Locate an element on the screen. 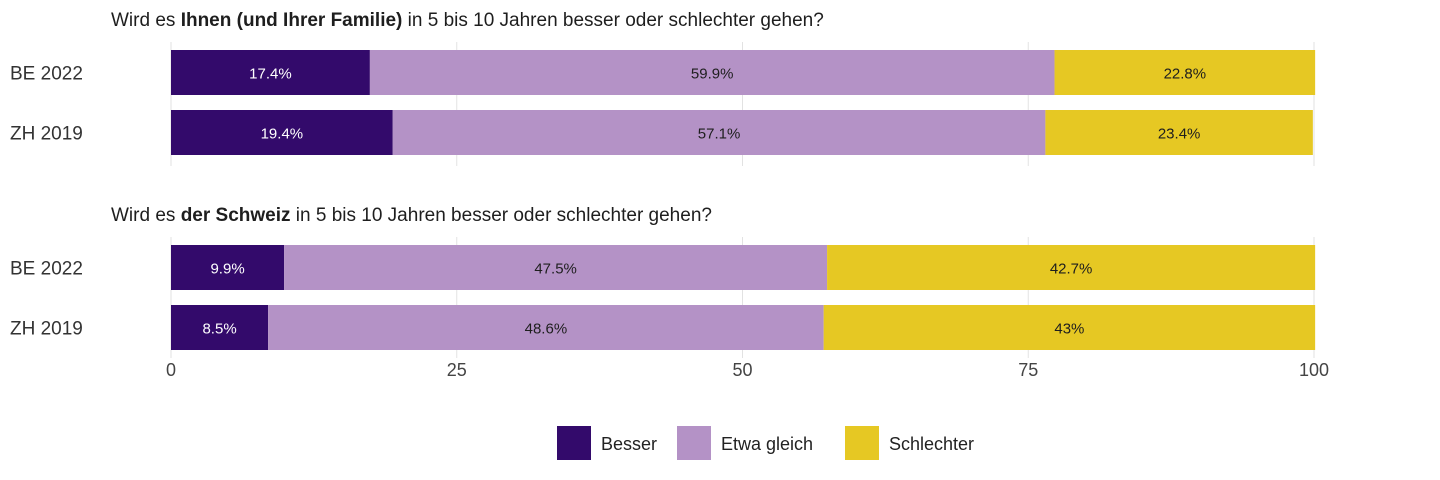 The height and width of the screenshot is (480, 1440). data-label: 42.7% is located at coordinates (1071, 269).